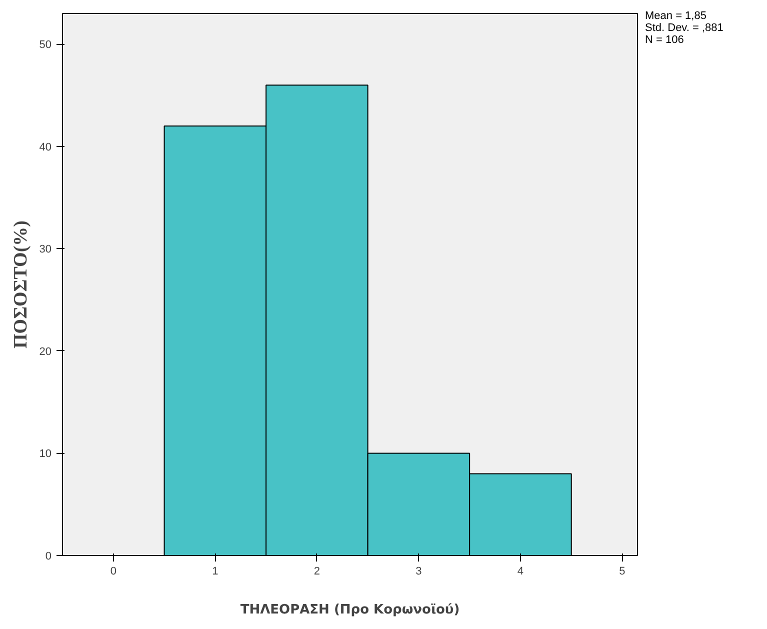 This screenshot has width=767, height=629. Describe the element at coordinates (675, 16) in the screenshot. I see `text: Mean = 1,85` at that location.